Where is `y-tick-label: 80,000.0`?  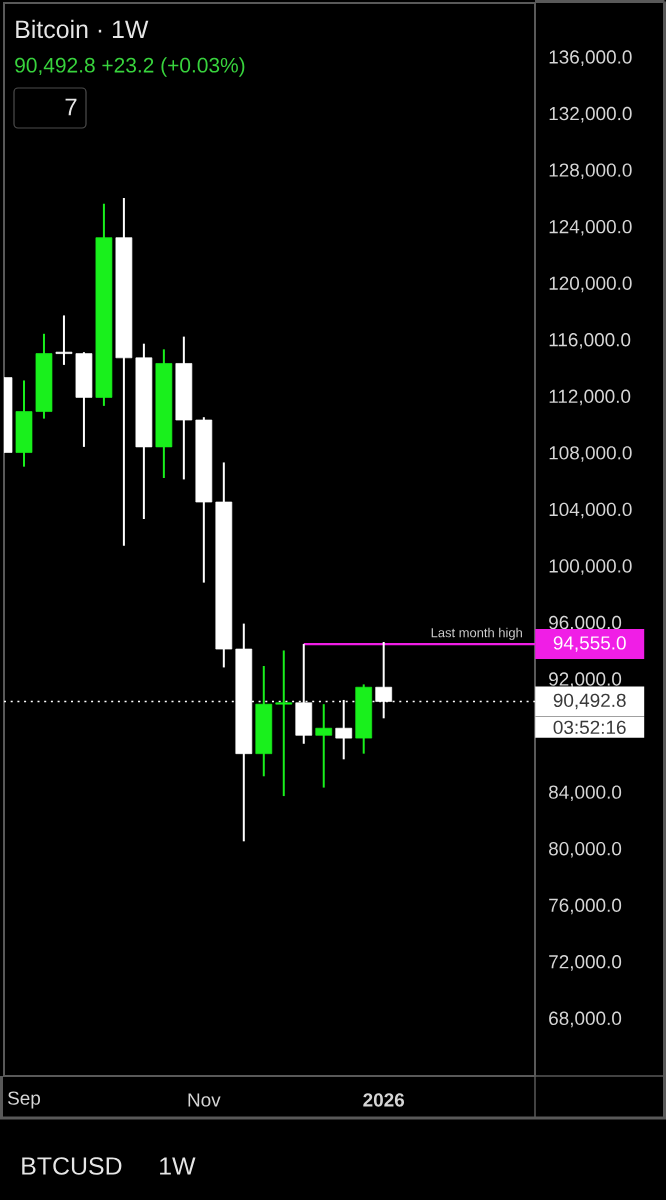
y-tick-label: 80,000.0 is located at coordinates (585, 849).